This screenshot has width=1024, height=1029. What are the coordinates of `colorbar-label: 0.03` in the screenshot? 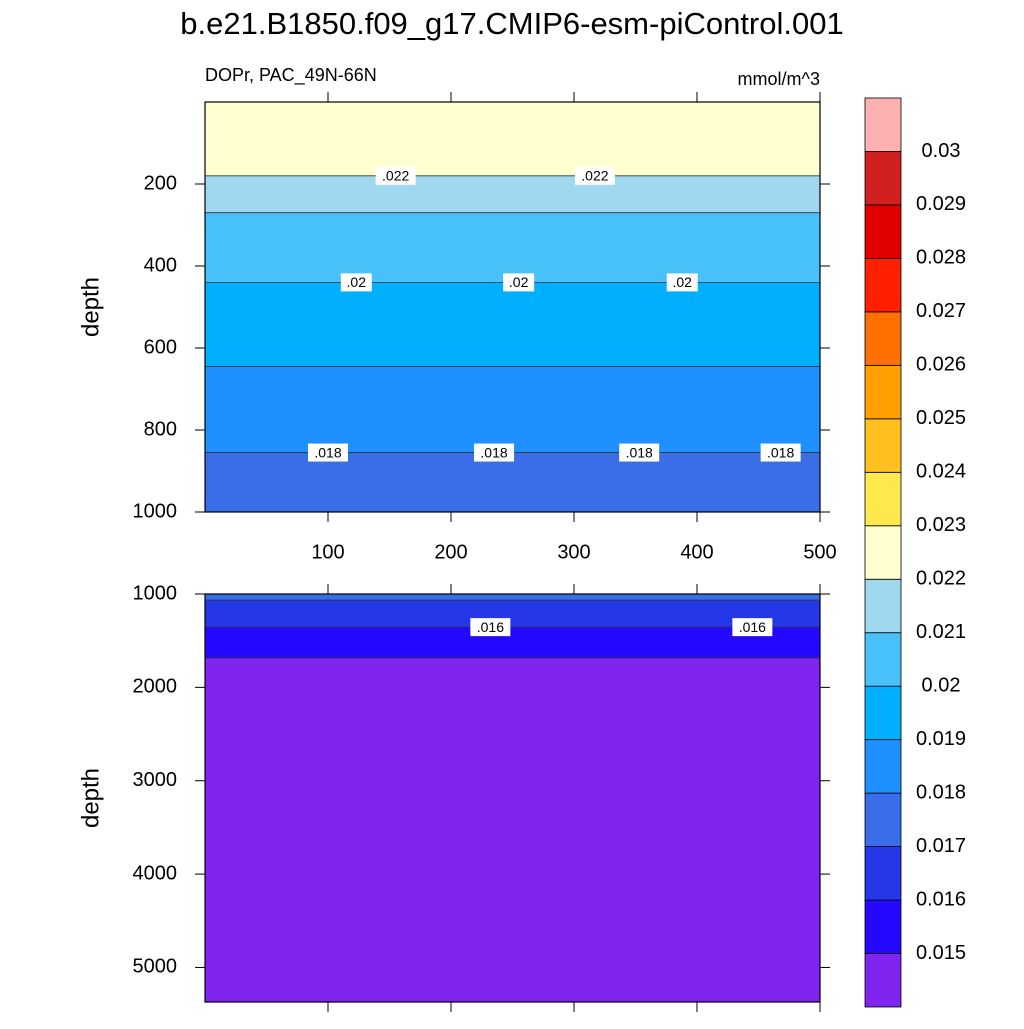 It's located at (941, 151).